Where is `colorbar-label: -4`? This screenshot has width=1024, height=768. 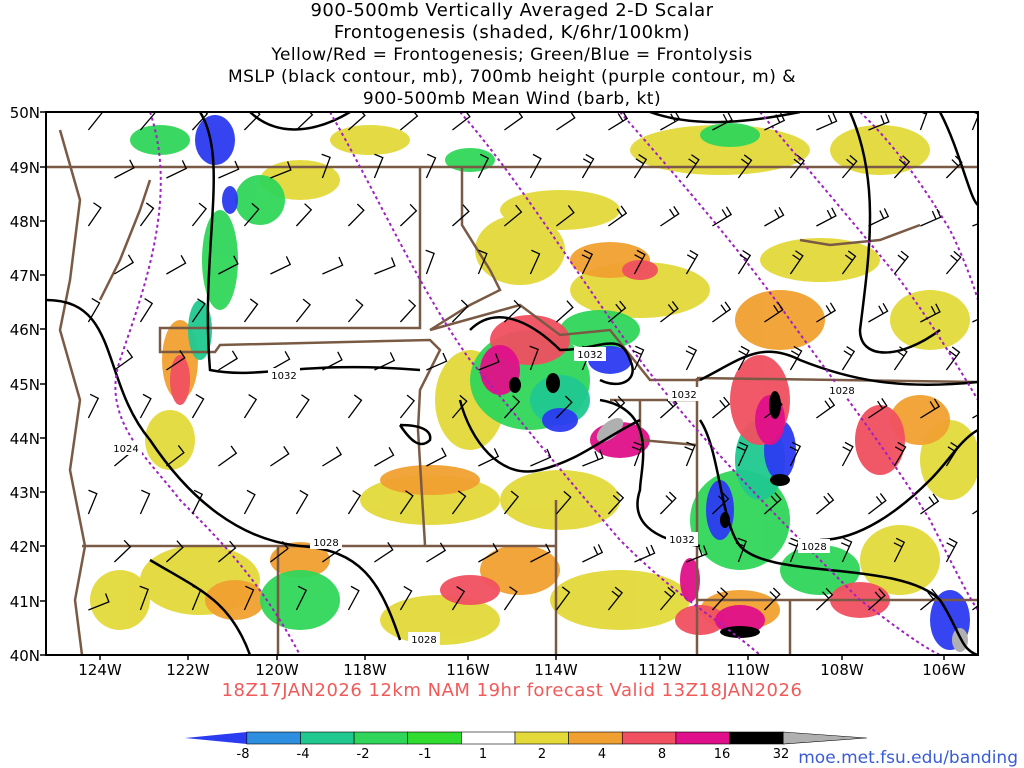 colorbar-label: -4 is located at coordinates (303, 753).